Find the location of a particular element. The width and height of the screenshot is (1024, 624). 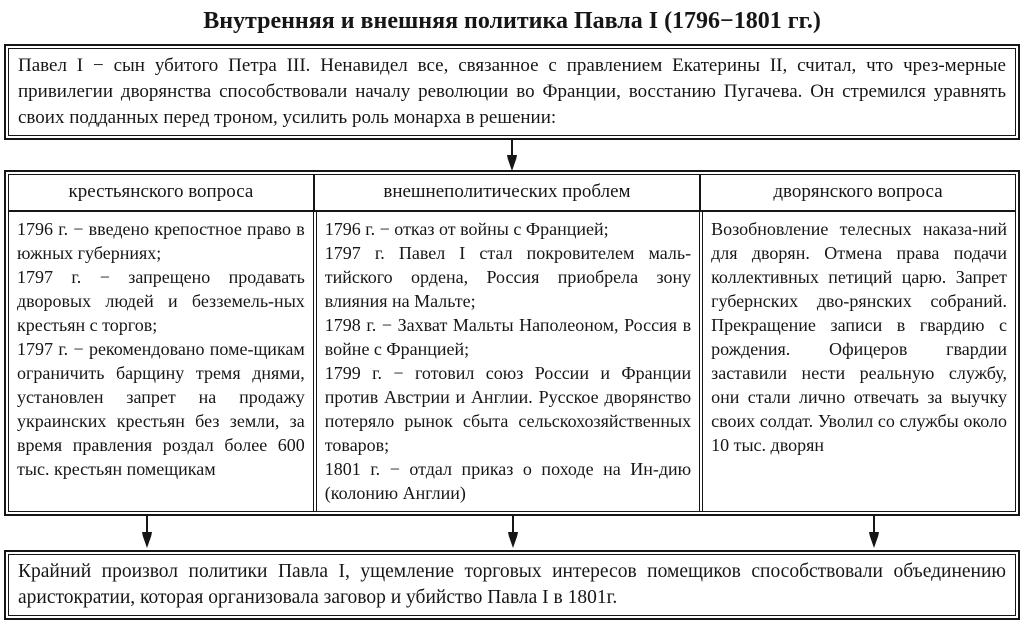

intro-to-table-connector is located at coordinates (512, 154).